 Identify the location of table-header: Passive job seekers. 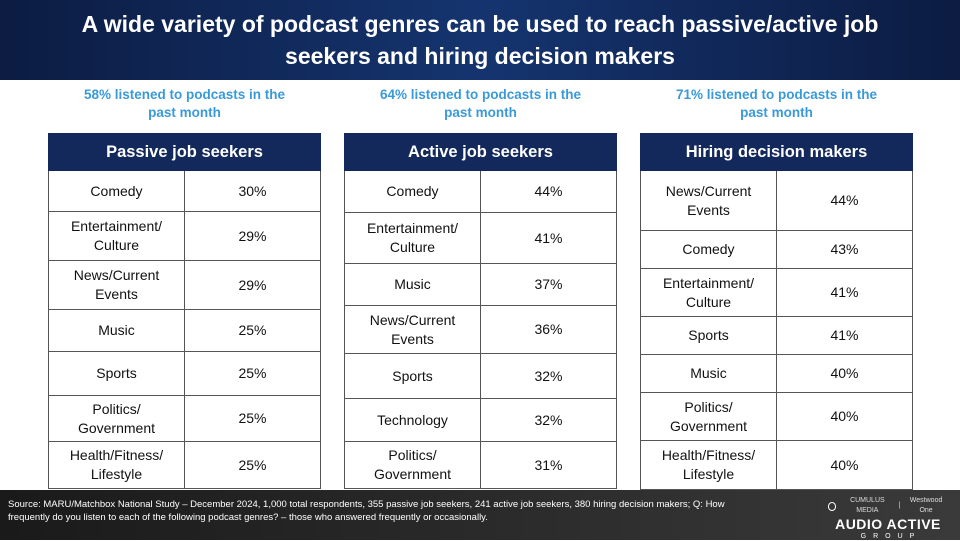
(184, 152).